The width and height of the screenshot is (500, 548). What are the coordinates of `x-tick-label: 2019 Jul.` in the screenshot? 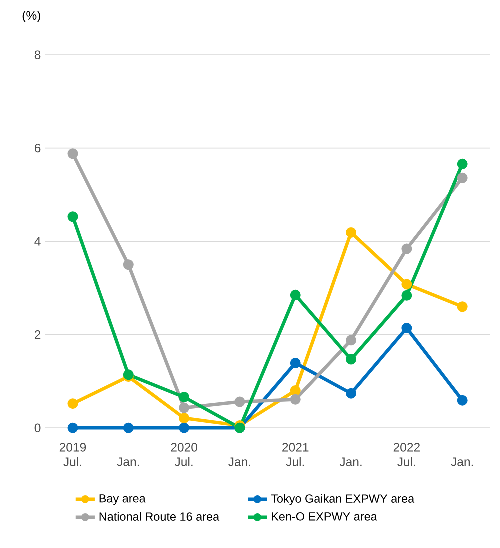 It's located at (73, 454).